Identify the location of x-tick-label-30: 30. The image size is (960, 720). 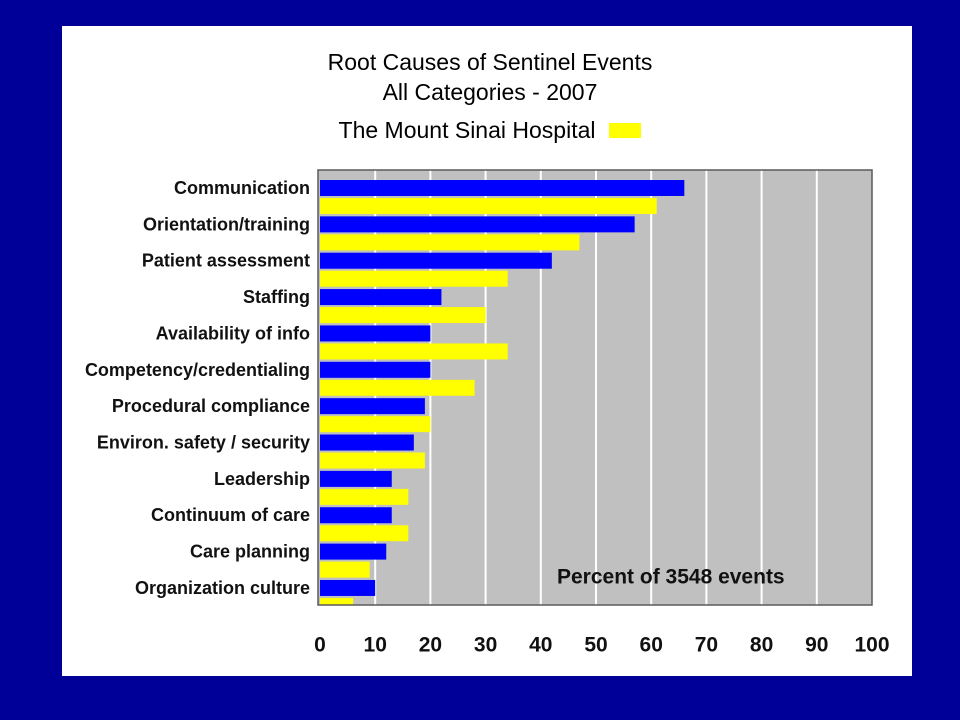
(485, 645).